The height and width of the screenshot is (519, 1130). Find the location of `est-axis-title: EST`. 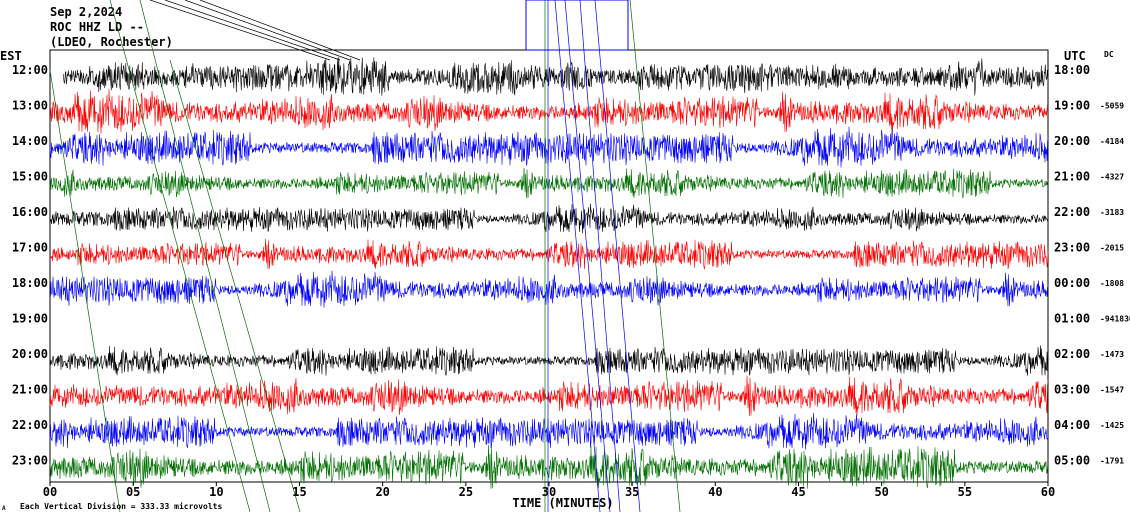

est-axis-title: EST is located at coordinates (11, 56).